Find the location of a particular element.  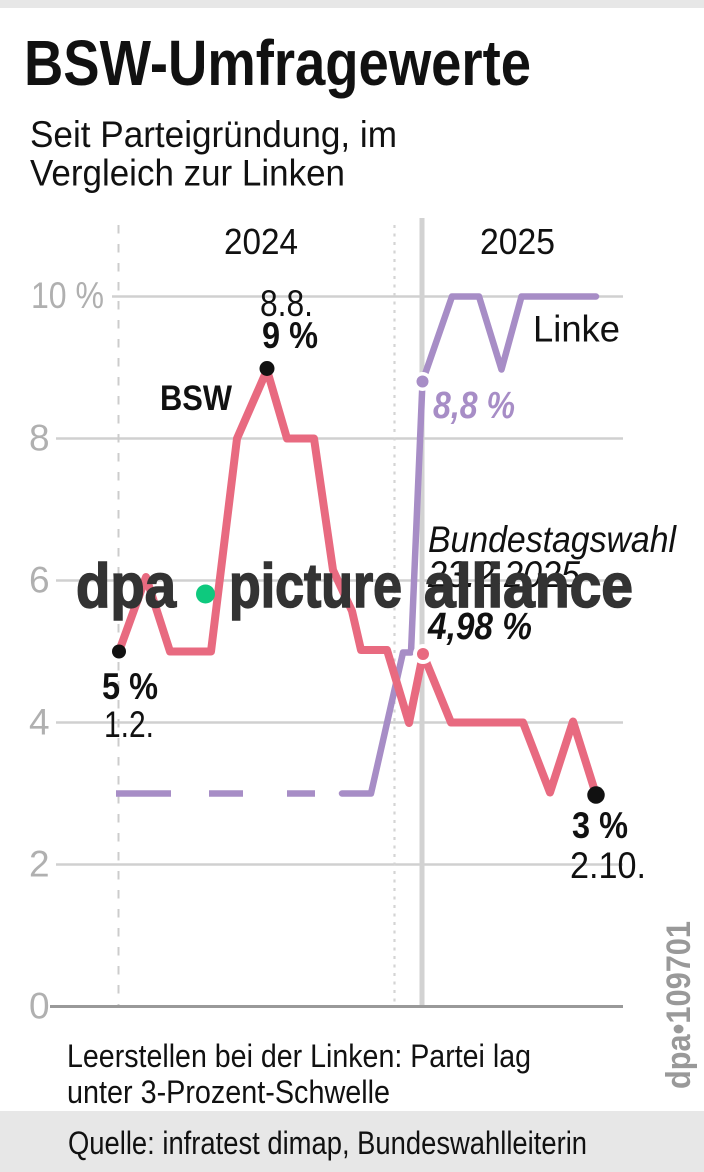

svg-text: 2.10. is located at coordinates (608, 865).